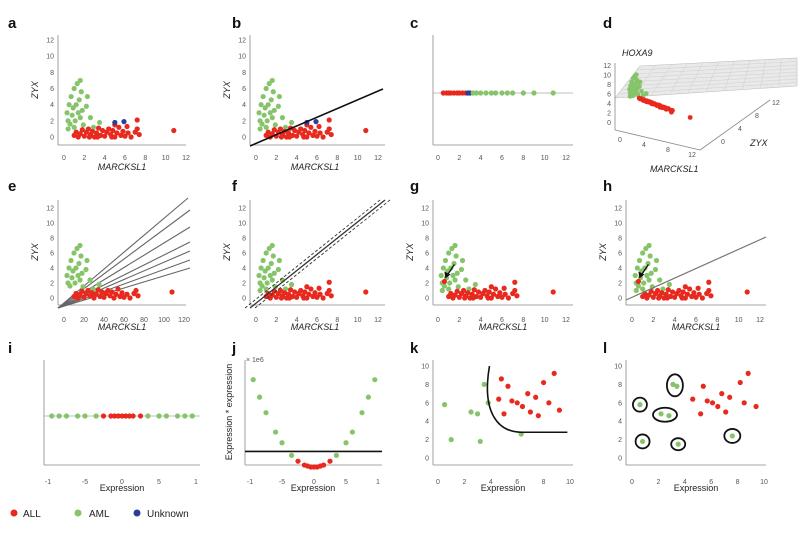 The height and width of the screenshot is (536, 800). What do you see at coordinates (168, 514) in the screenshot?
I see `legend-unknown-label: Unknown` at bounding box center [168, 514].